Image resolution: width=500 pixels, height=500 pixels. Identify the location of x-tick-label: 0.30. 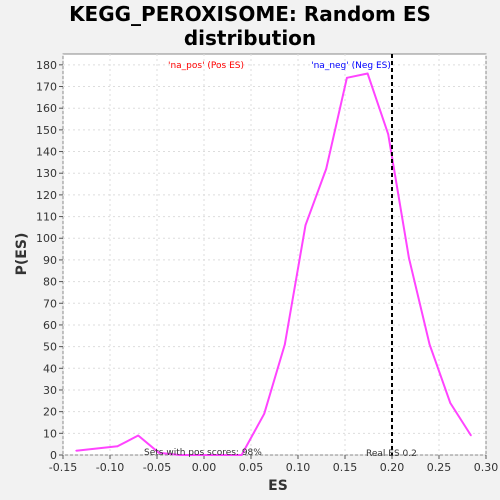
(486, 467).